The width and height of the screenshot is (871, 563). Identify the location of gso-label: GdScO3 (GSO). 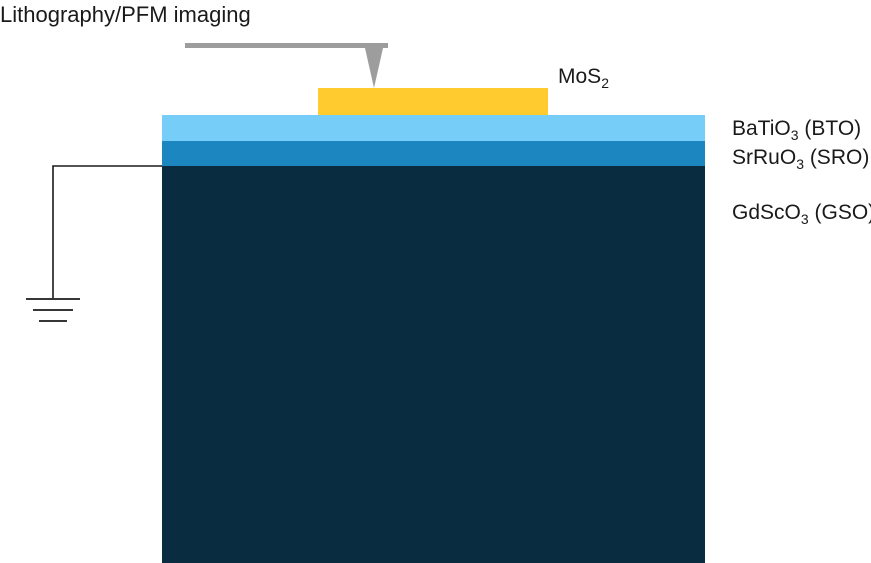
(801, 213).